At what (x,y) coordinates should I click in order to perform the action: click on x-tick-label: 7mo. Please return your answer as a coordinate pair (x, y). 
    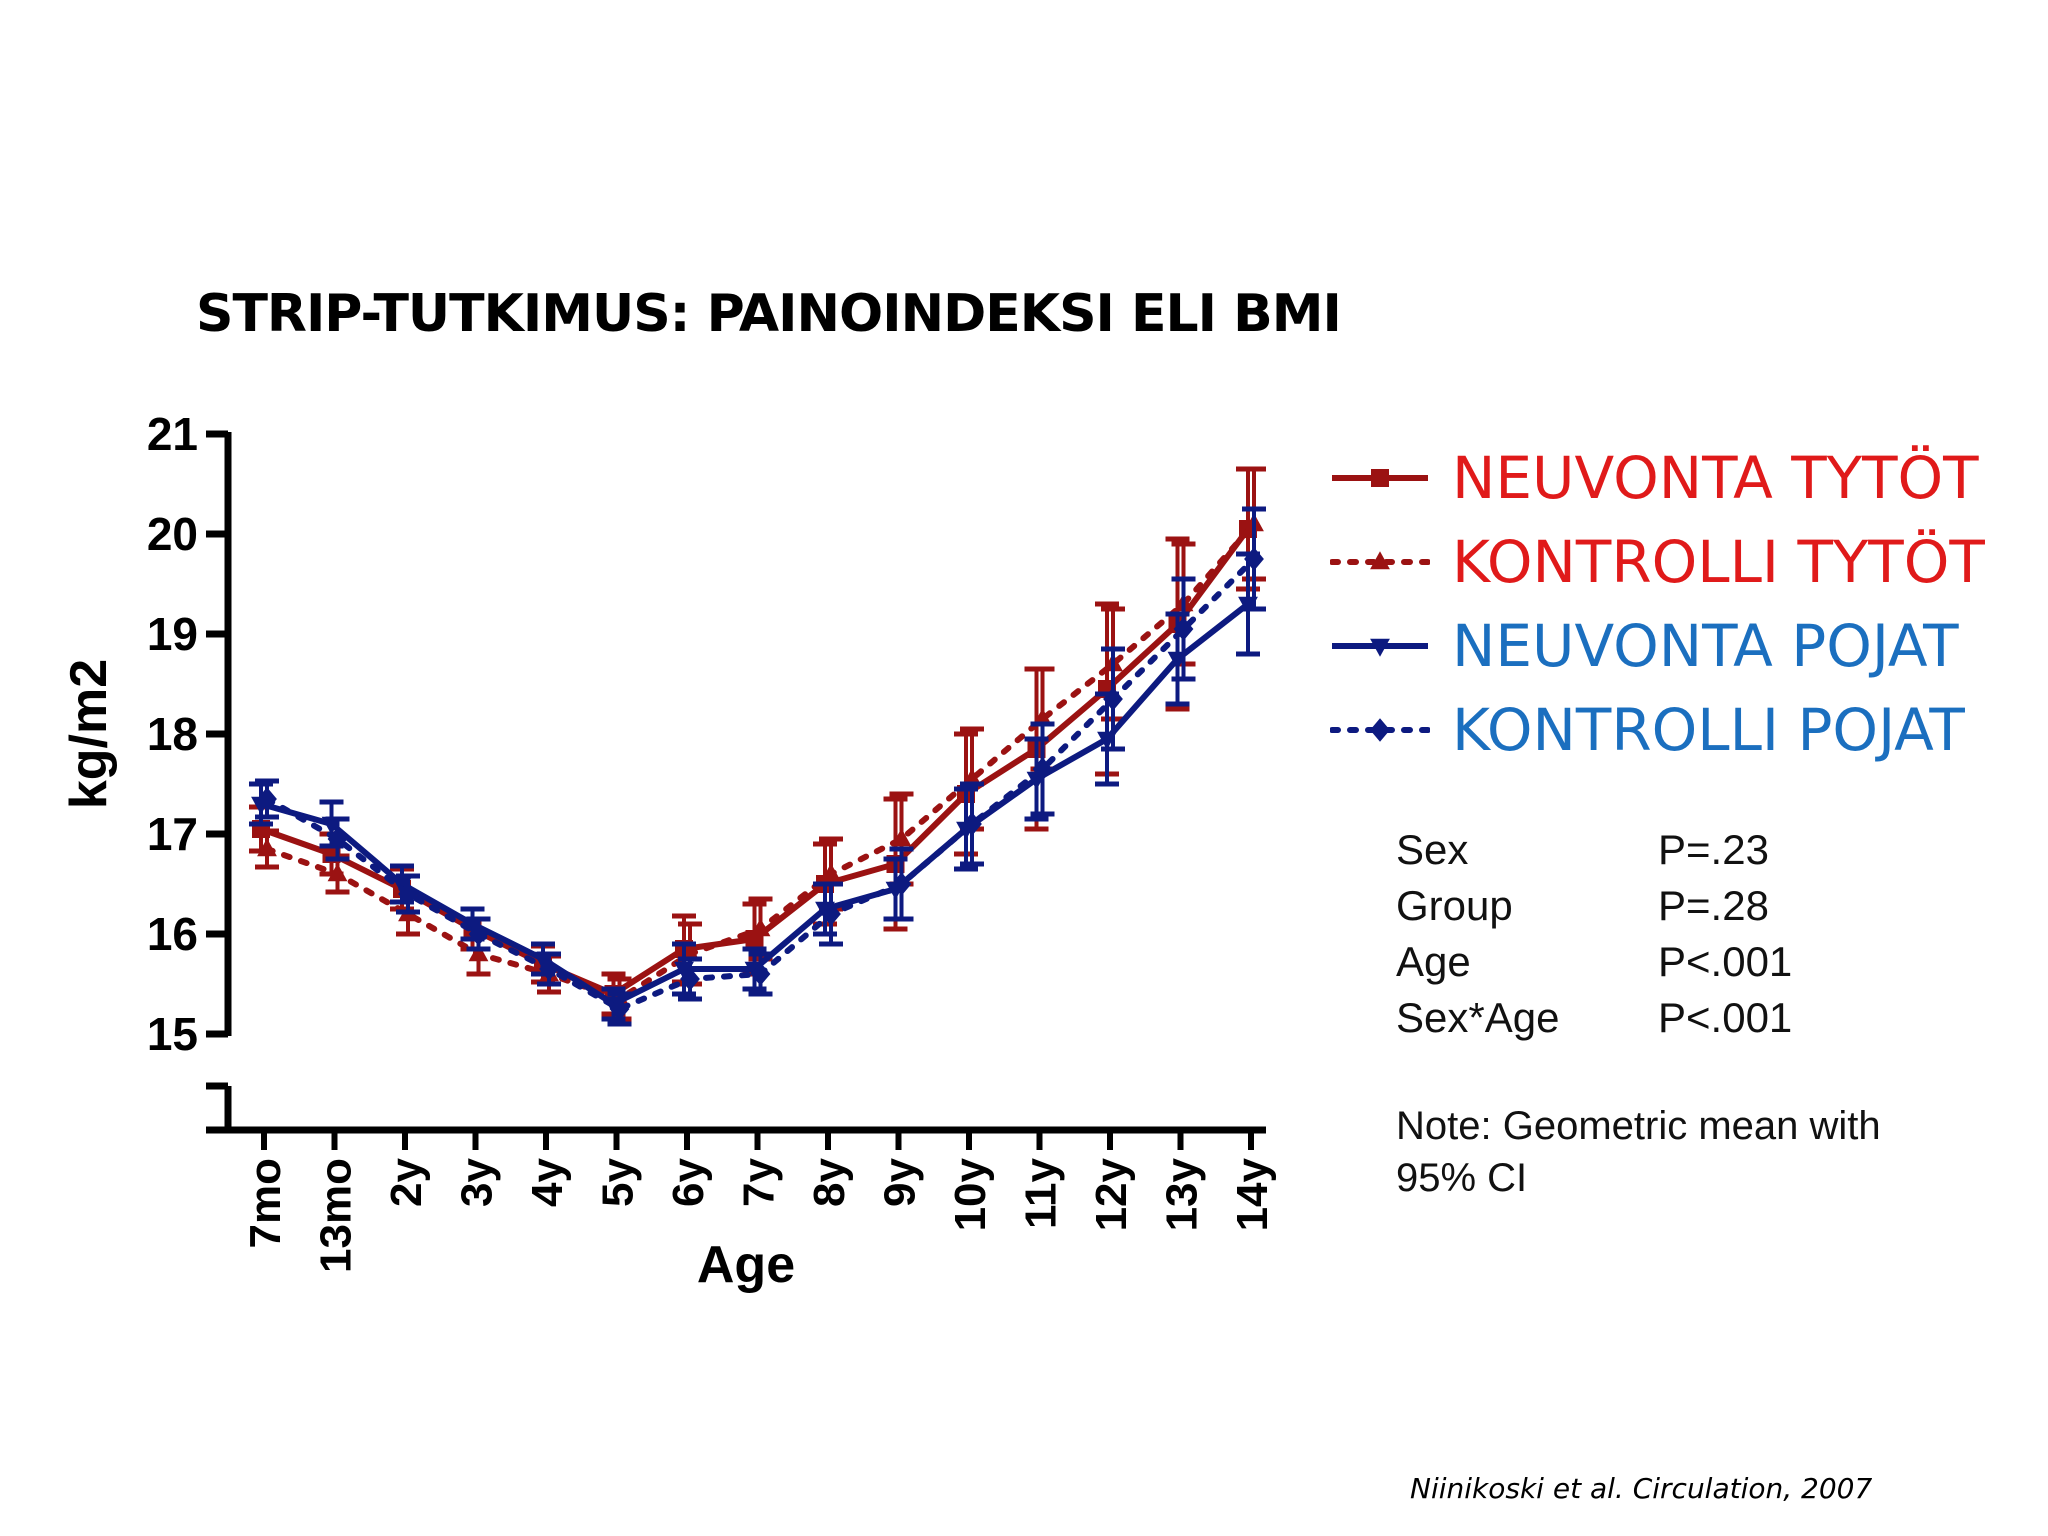
    Looking at the image, I should click on (265, 1203).